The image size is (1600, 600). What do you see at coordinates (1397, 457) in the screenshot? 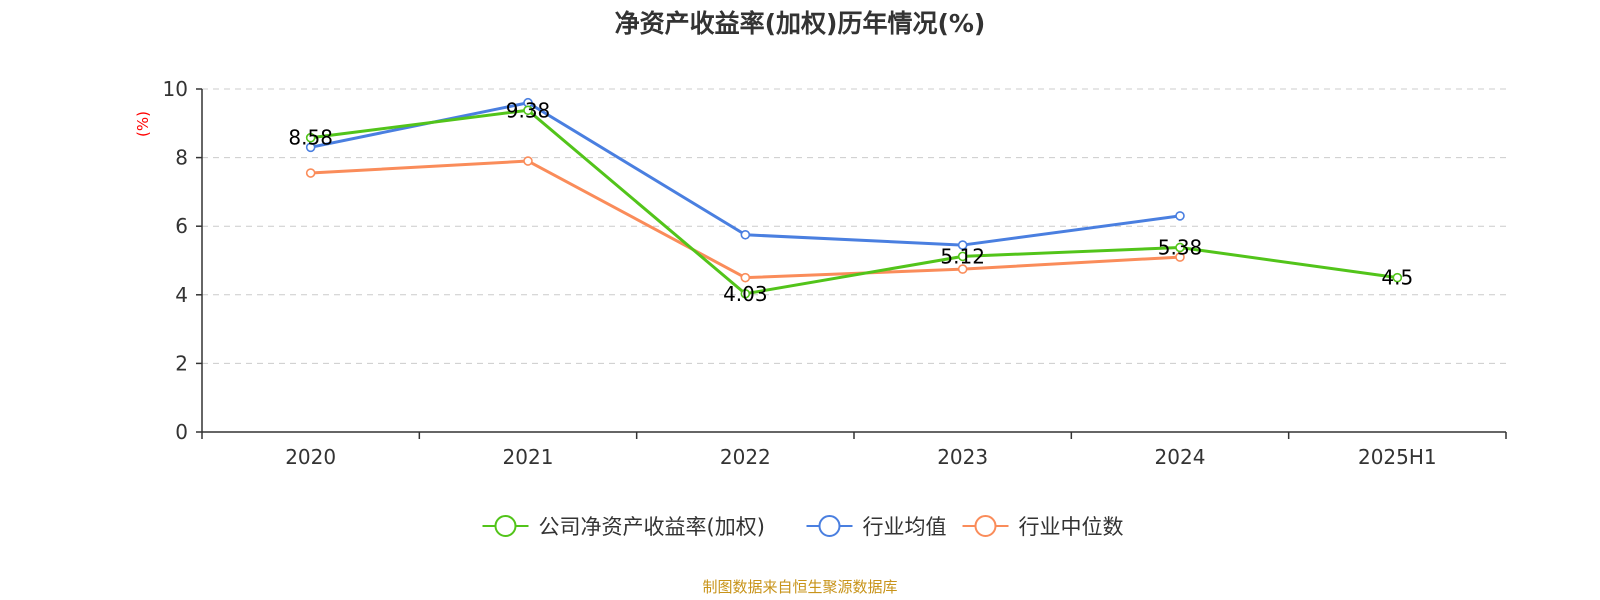
I see `x-tick-label: 2025H1` at bounding box center [1397, 457].